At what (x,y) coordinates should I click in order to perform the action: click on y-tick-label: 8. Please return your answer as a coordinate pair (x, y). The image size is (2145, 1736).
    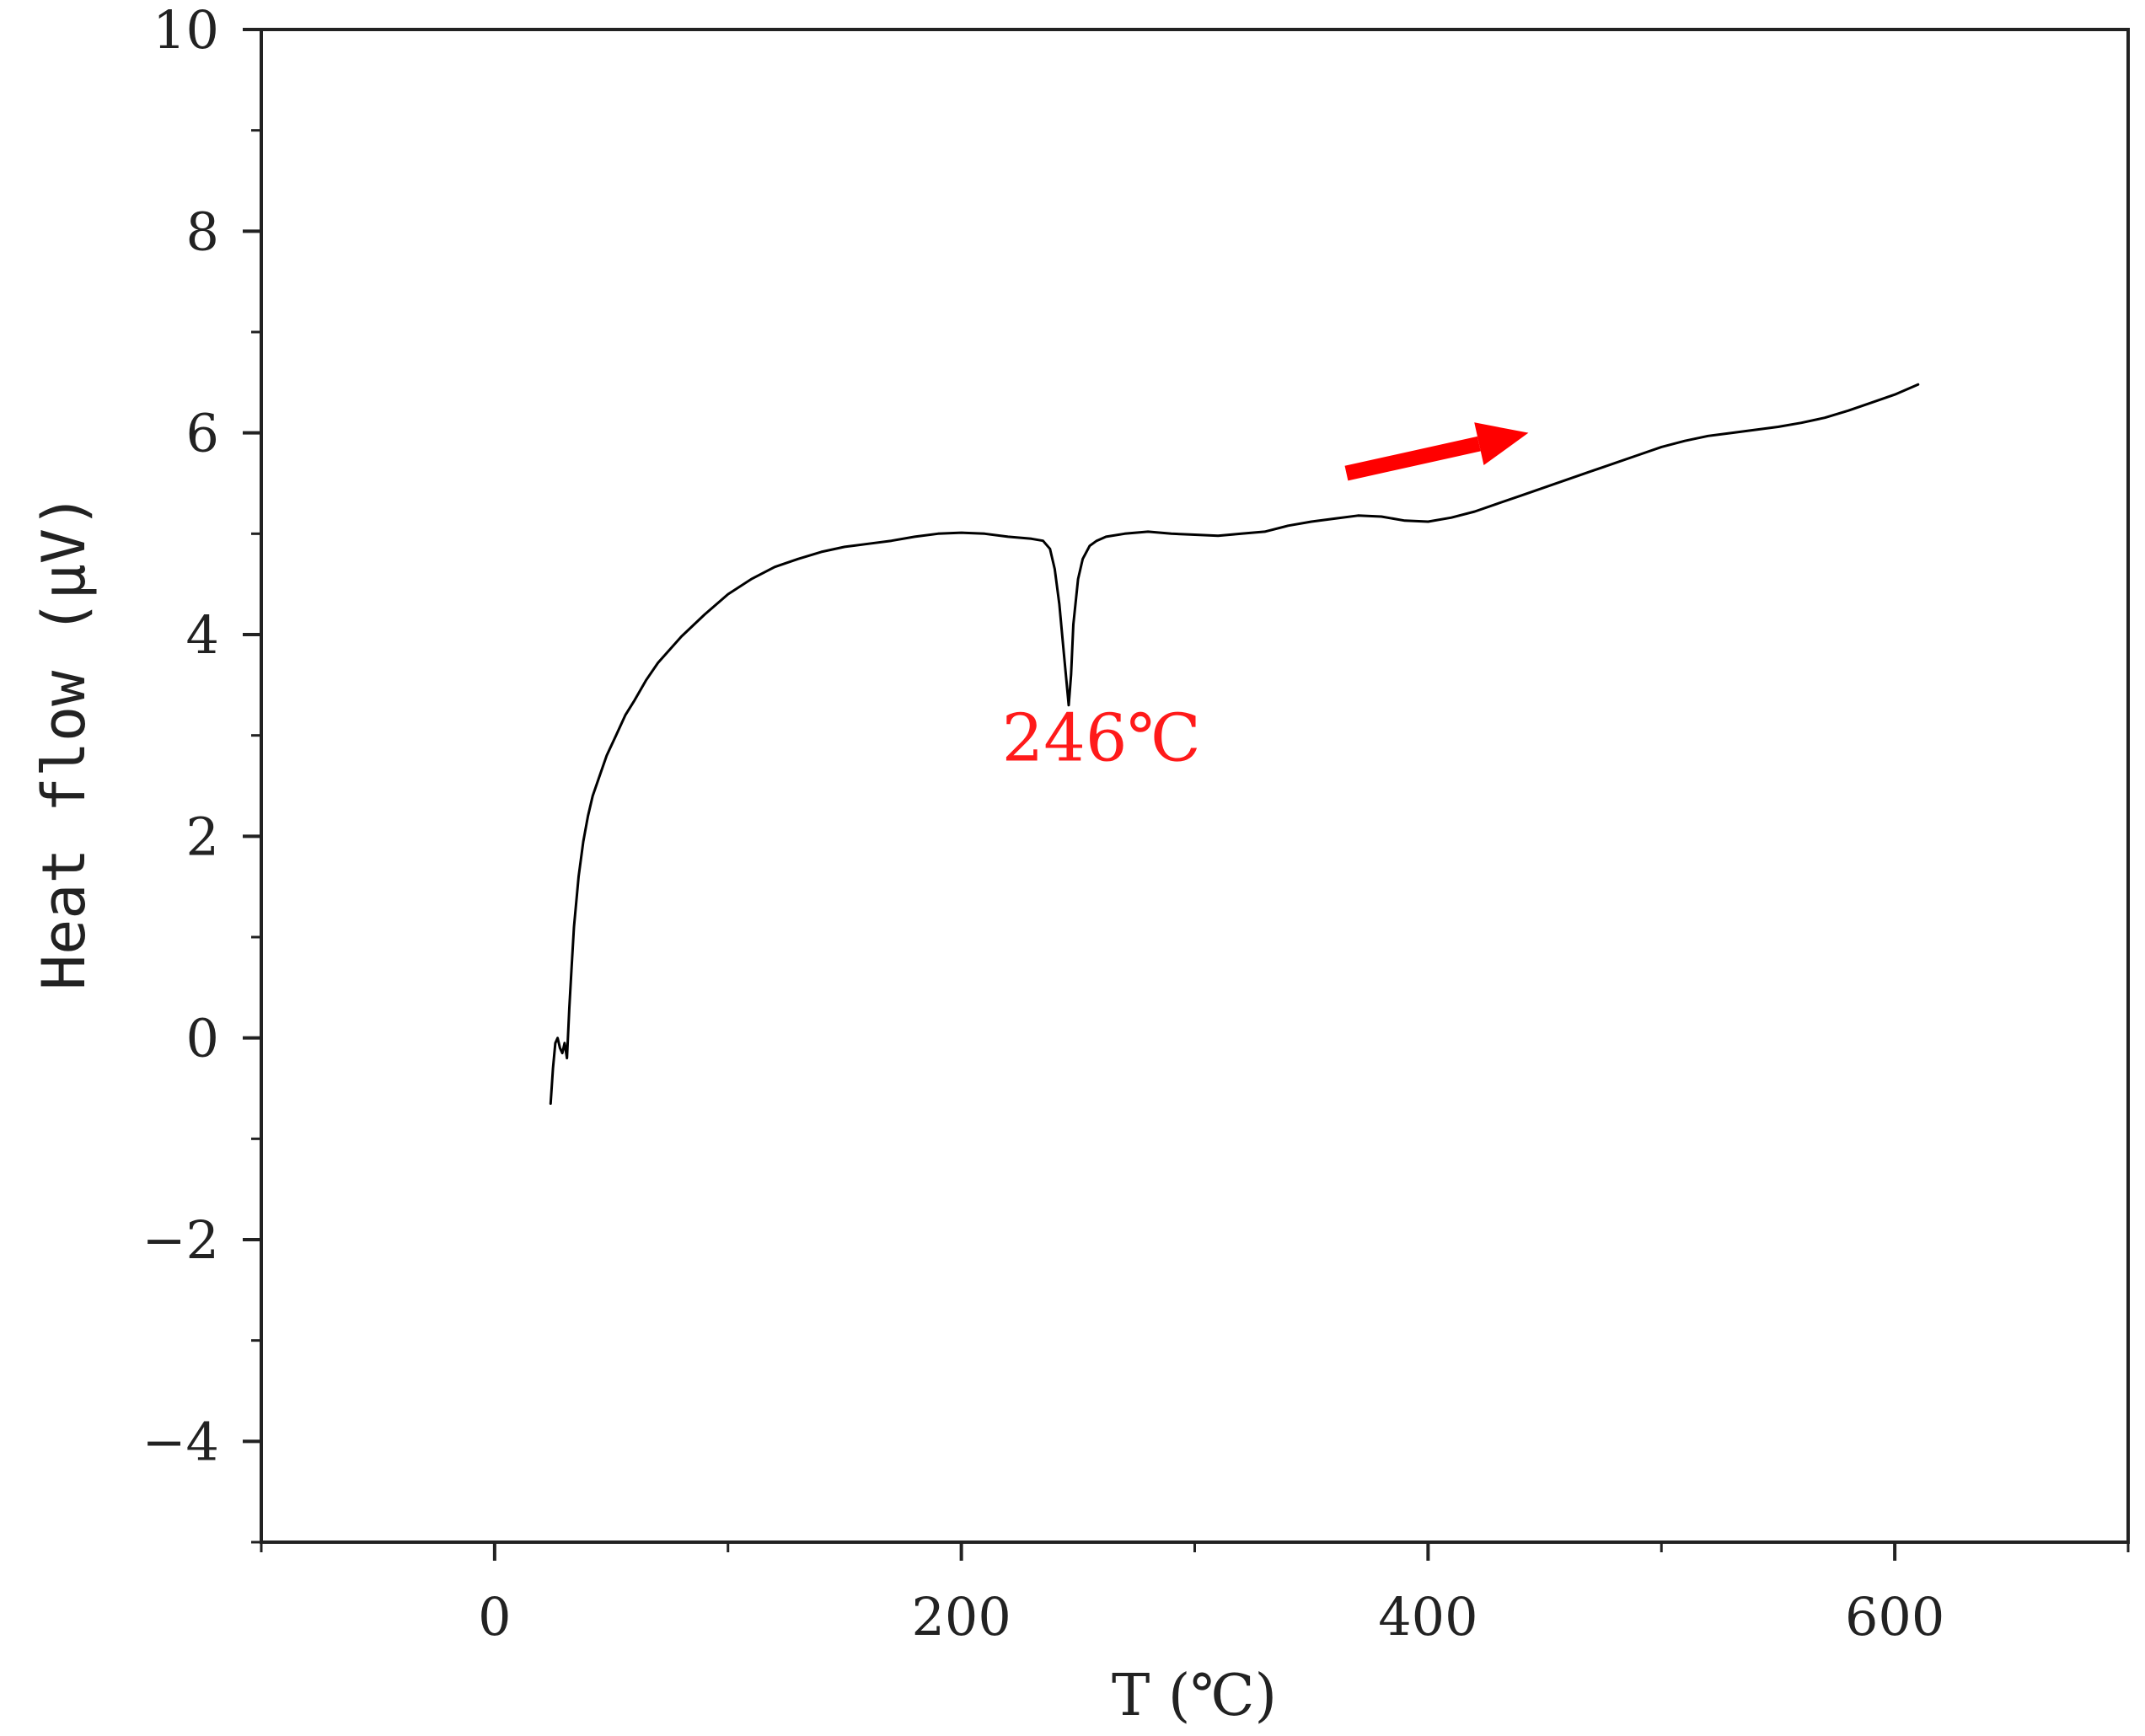
    Looking at the image, I should click on (202, 231).